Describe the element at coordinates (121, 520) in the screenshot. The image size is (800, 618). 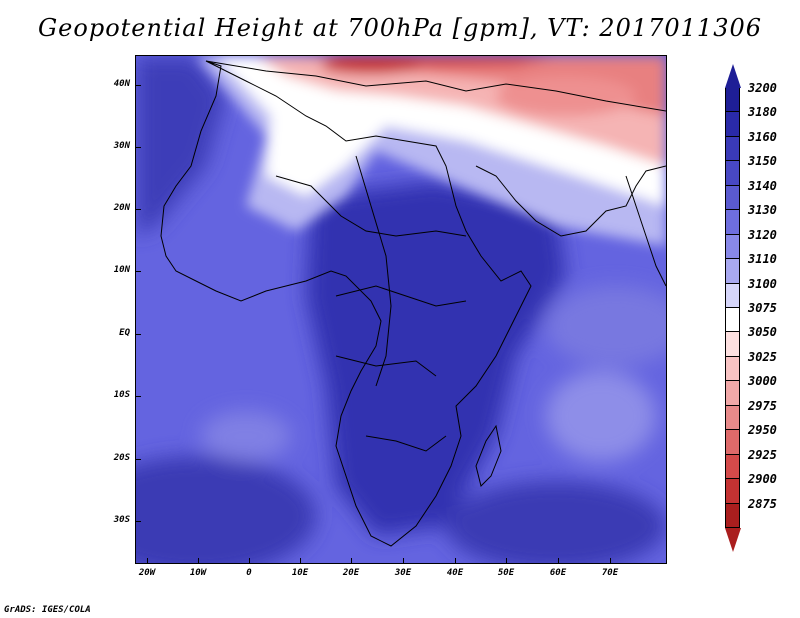
I see `y-label-30s: 30S` at that location.